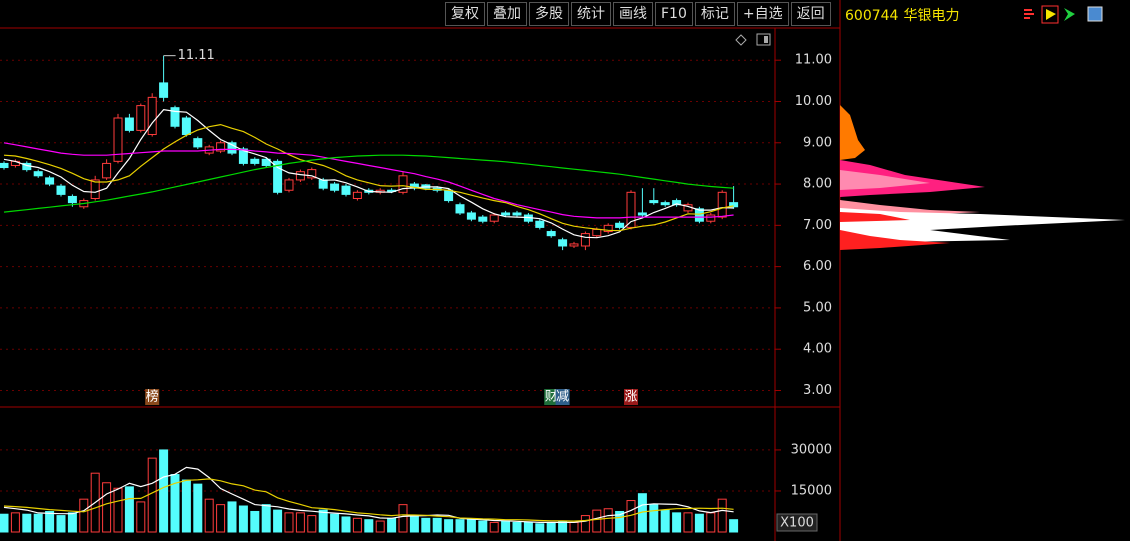 The height and width of the screenshot is (541, 1130). Describe the element at coordinates (465, 14) in the screenshot. I see `toolbar-button: 复权` at that location.